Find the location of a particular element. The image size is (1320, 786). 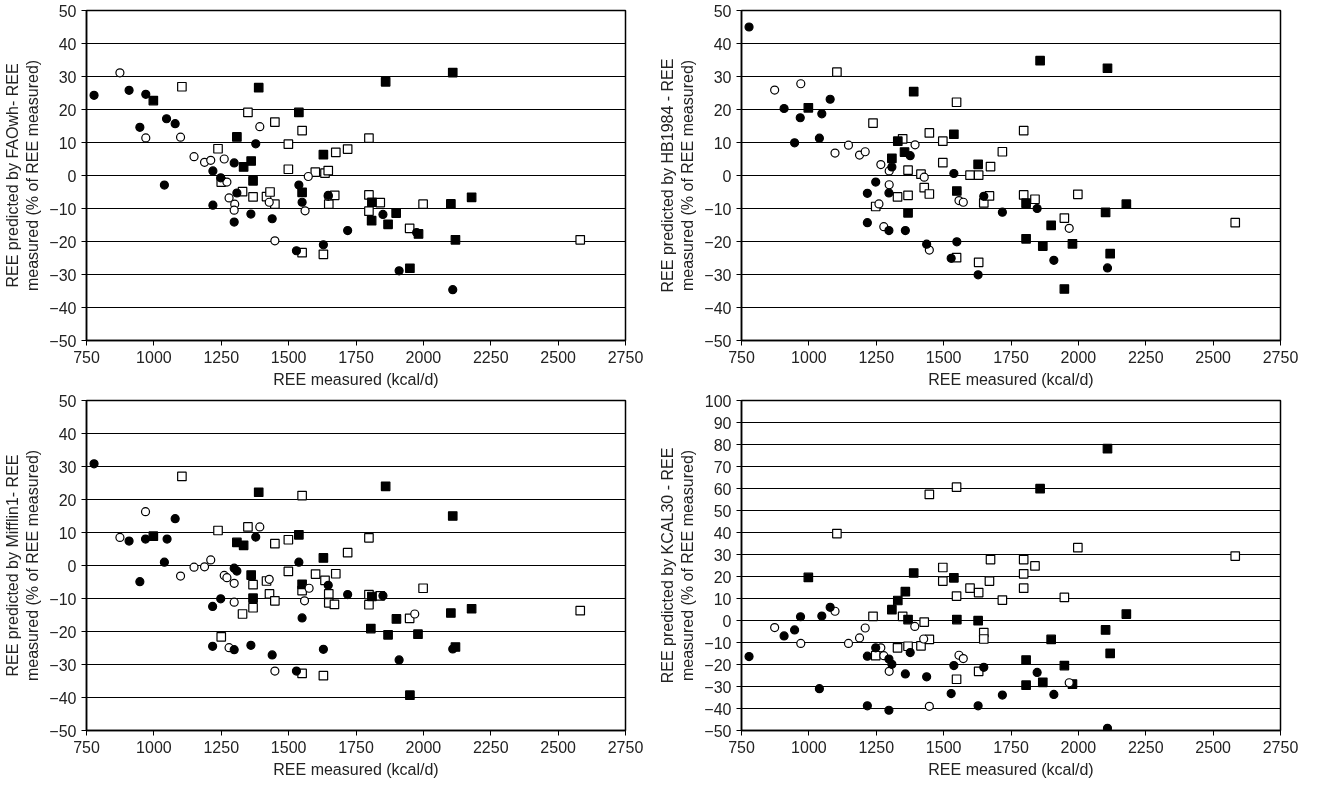

y-tick-label: 90 is located at coordinates (722, 423).